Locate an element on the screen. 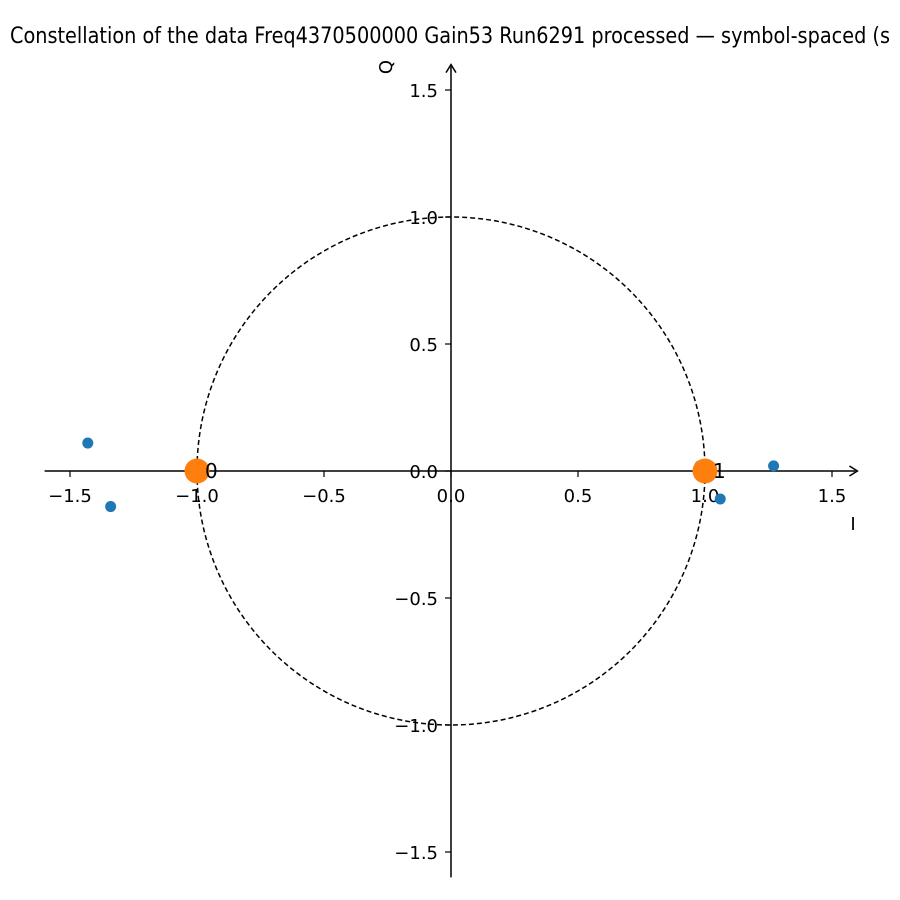 The image size is (900, 900). y-axis-arrow is located at coordinates (451, 68).